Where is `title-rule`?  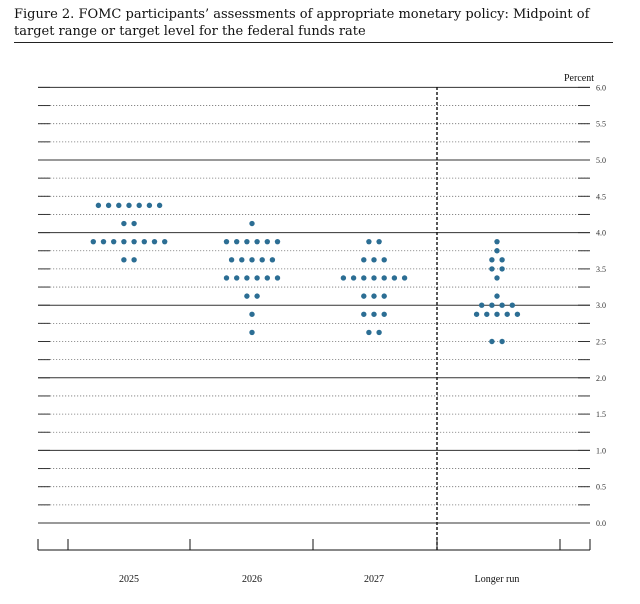
title-rule is located at coordinates (313, 42).